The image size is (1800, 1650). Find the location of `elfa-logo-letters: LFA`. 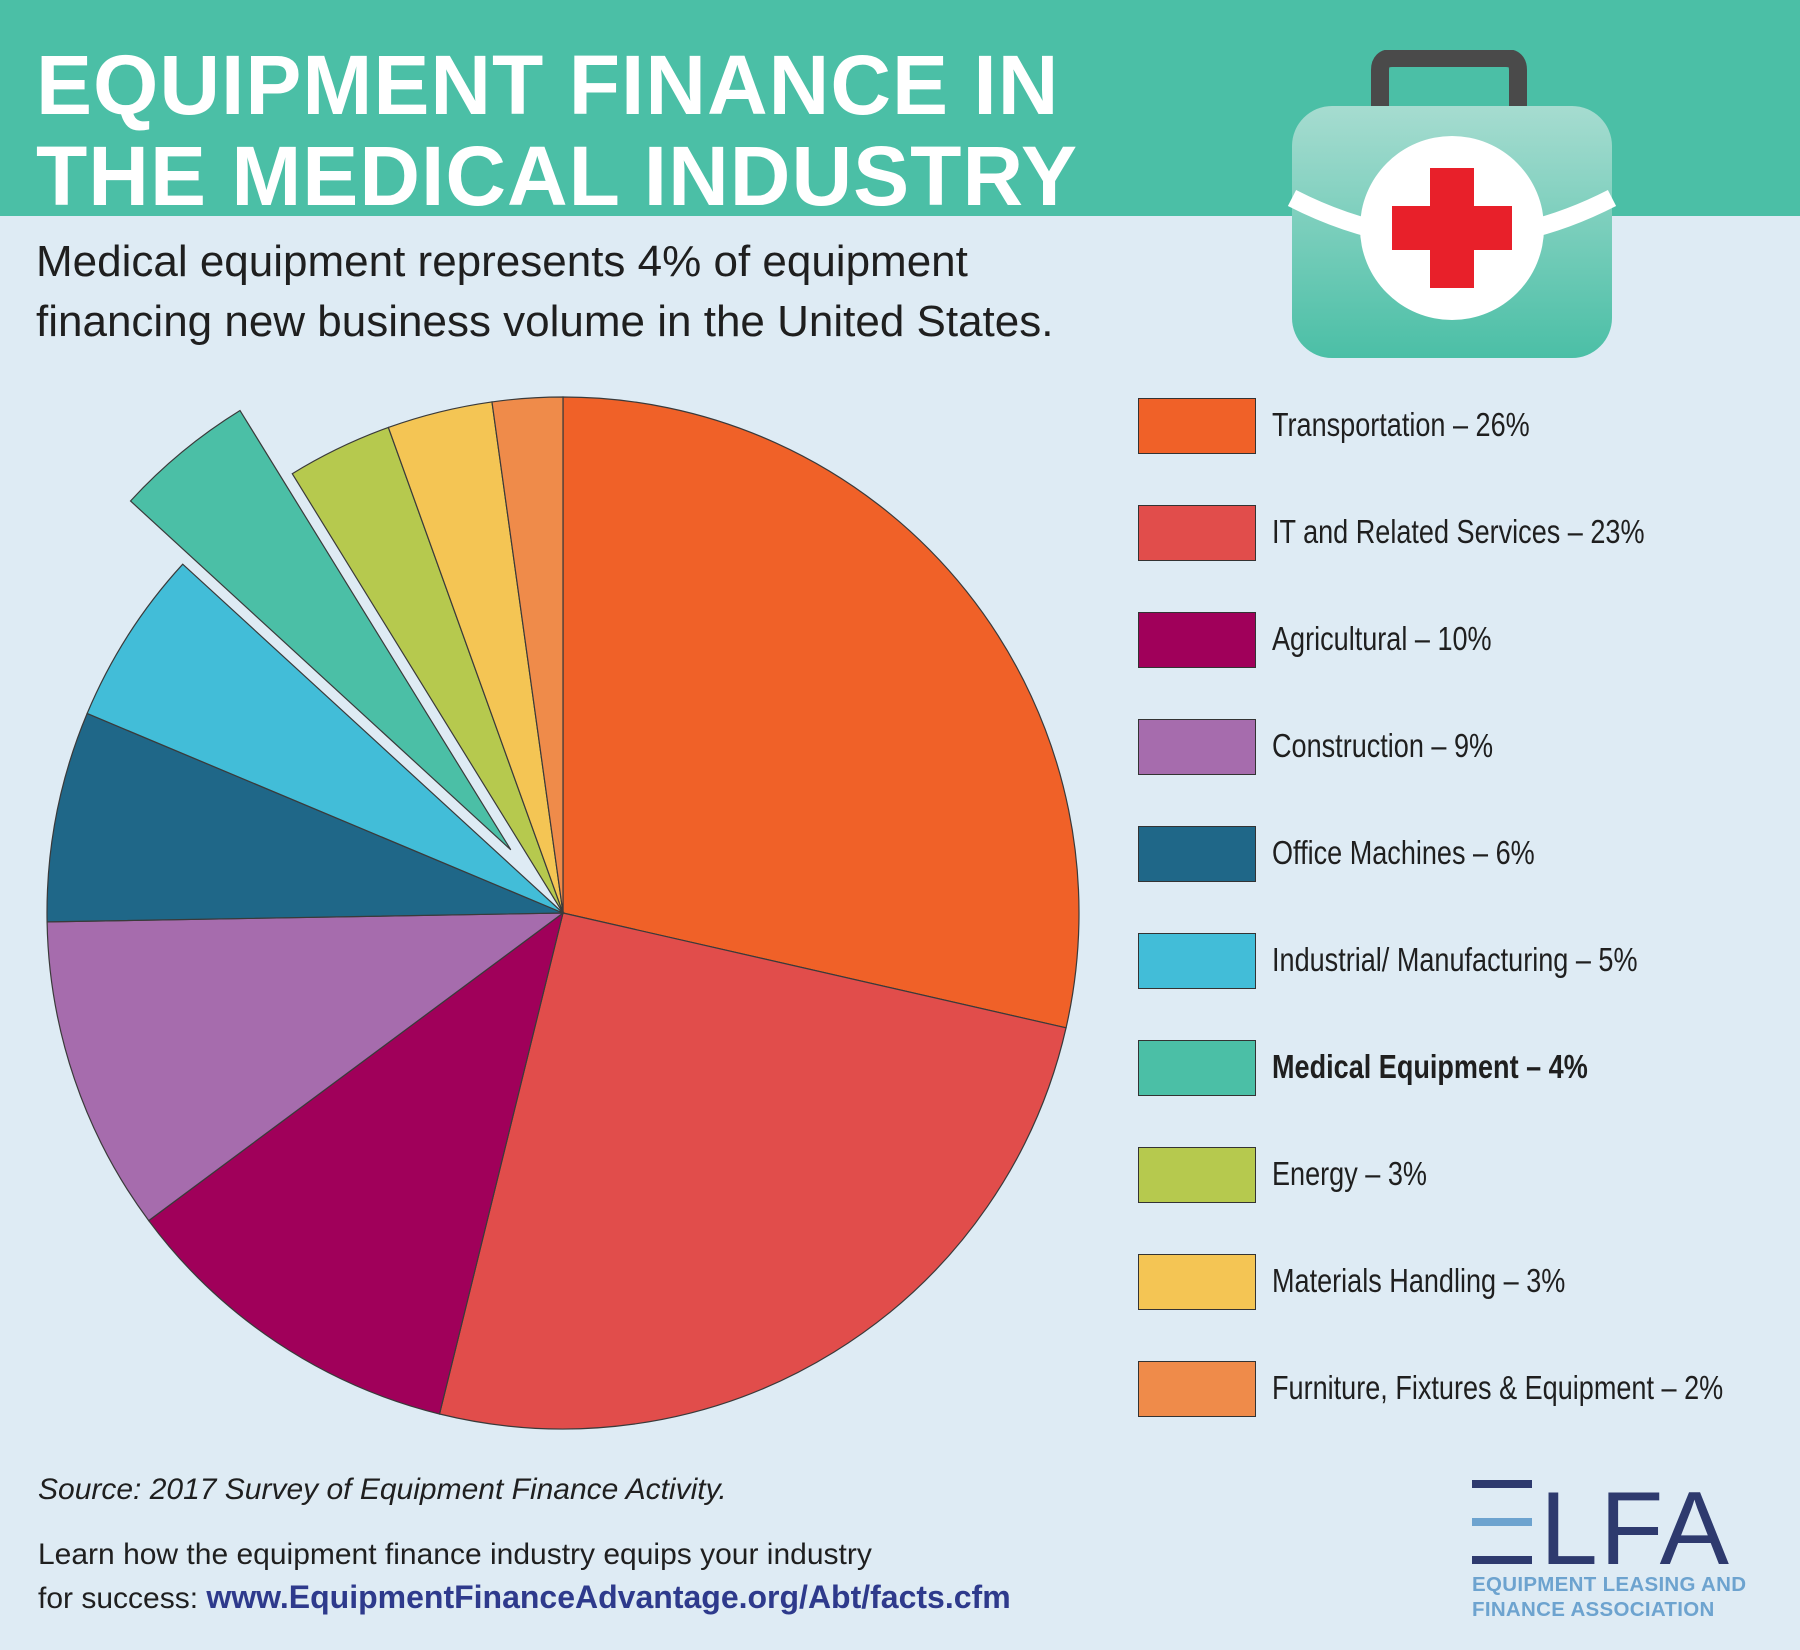

elfa-logo-letters: LFA is located at coordinates (1635, 1520).